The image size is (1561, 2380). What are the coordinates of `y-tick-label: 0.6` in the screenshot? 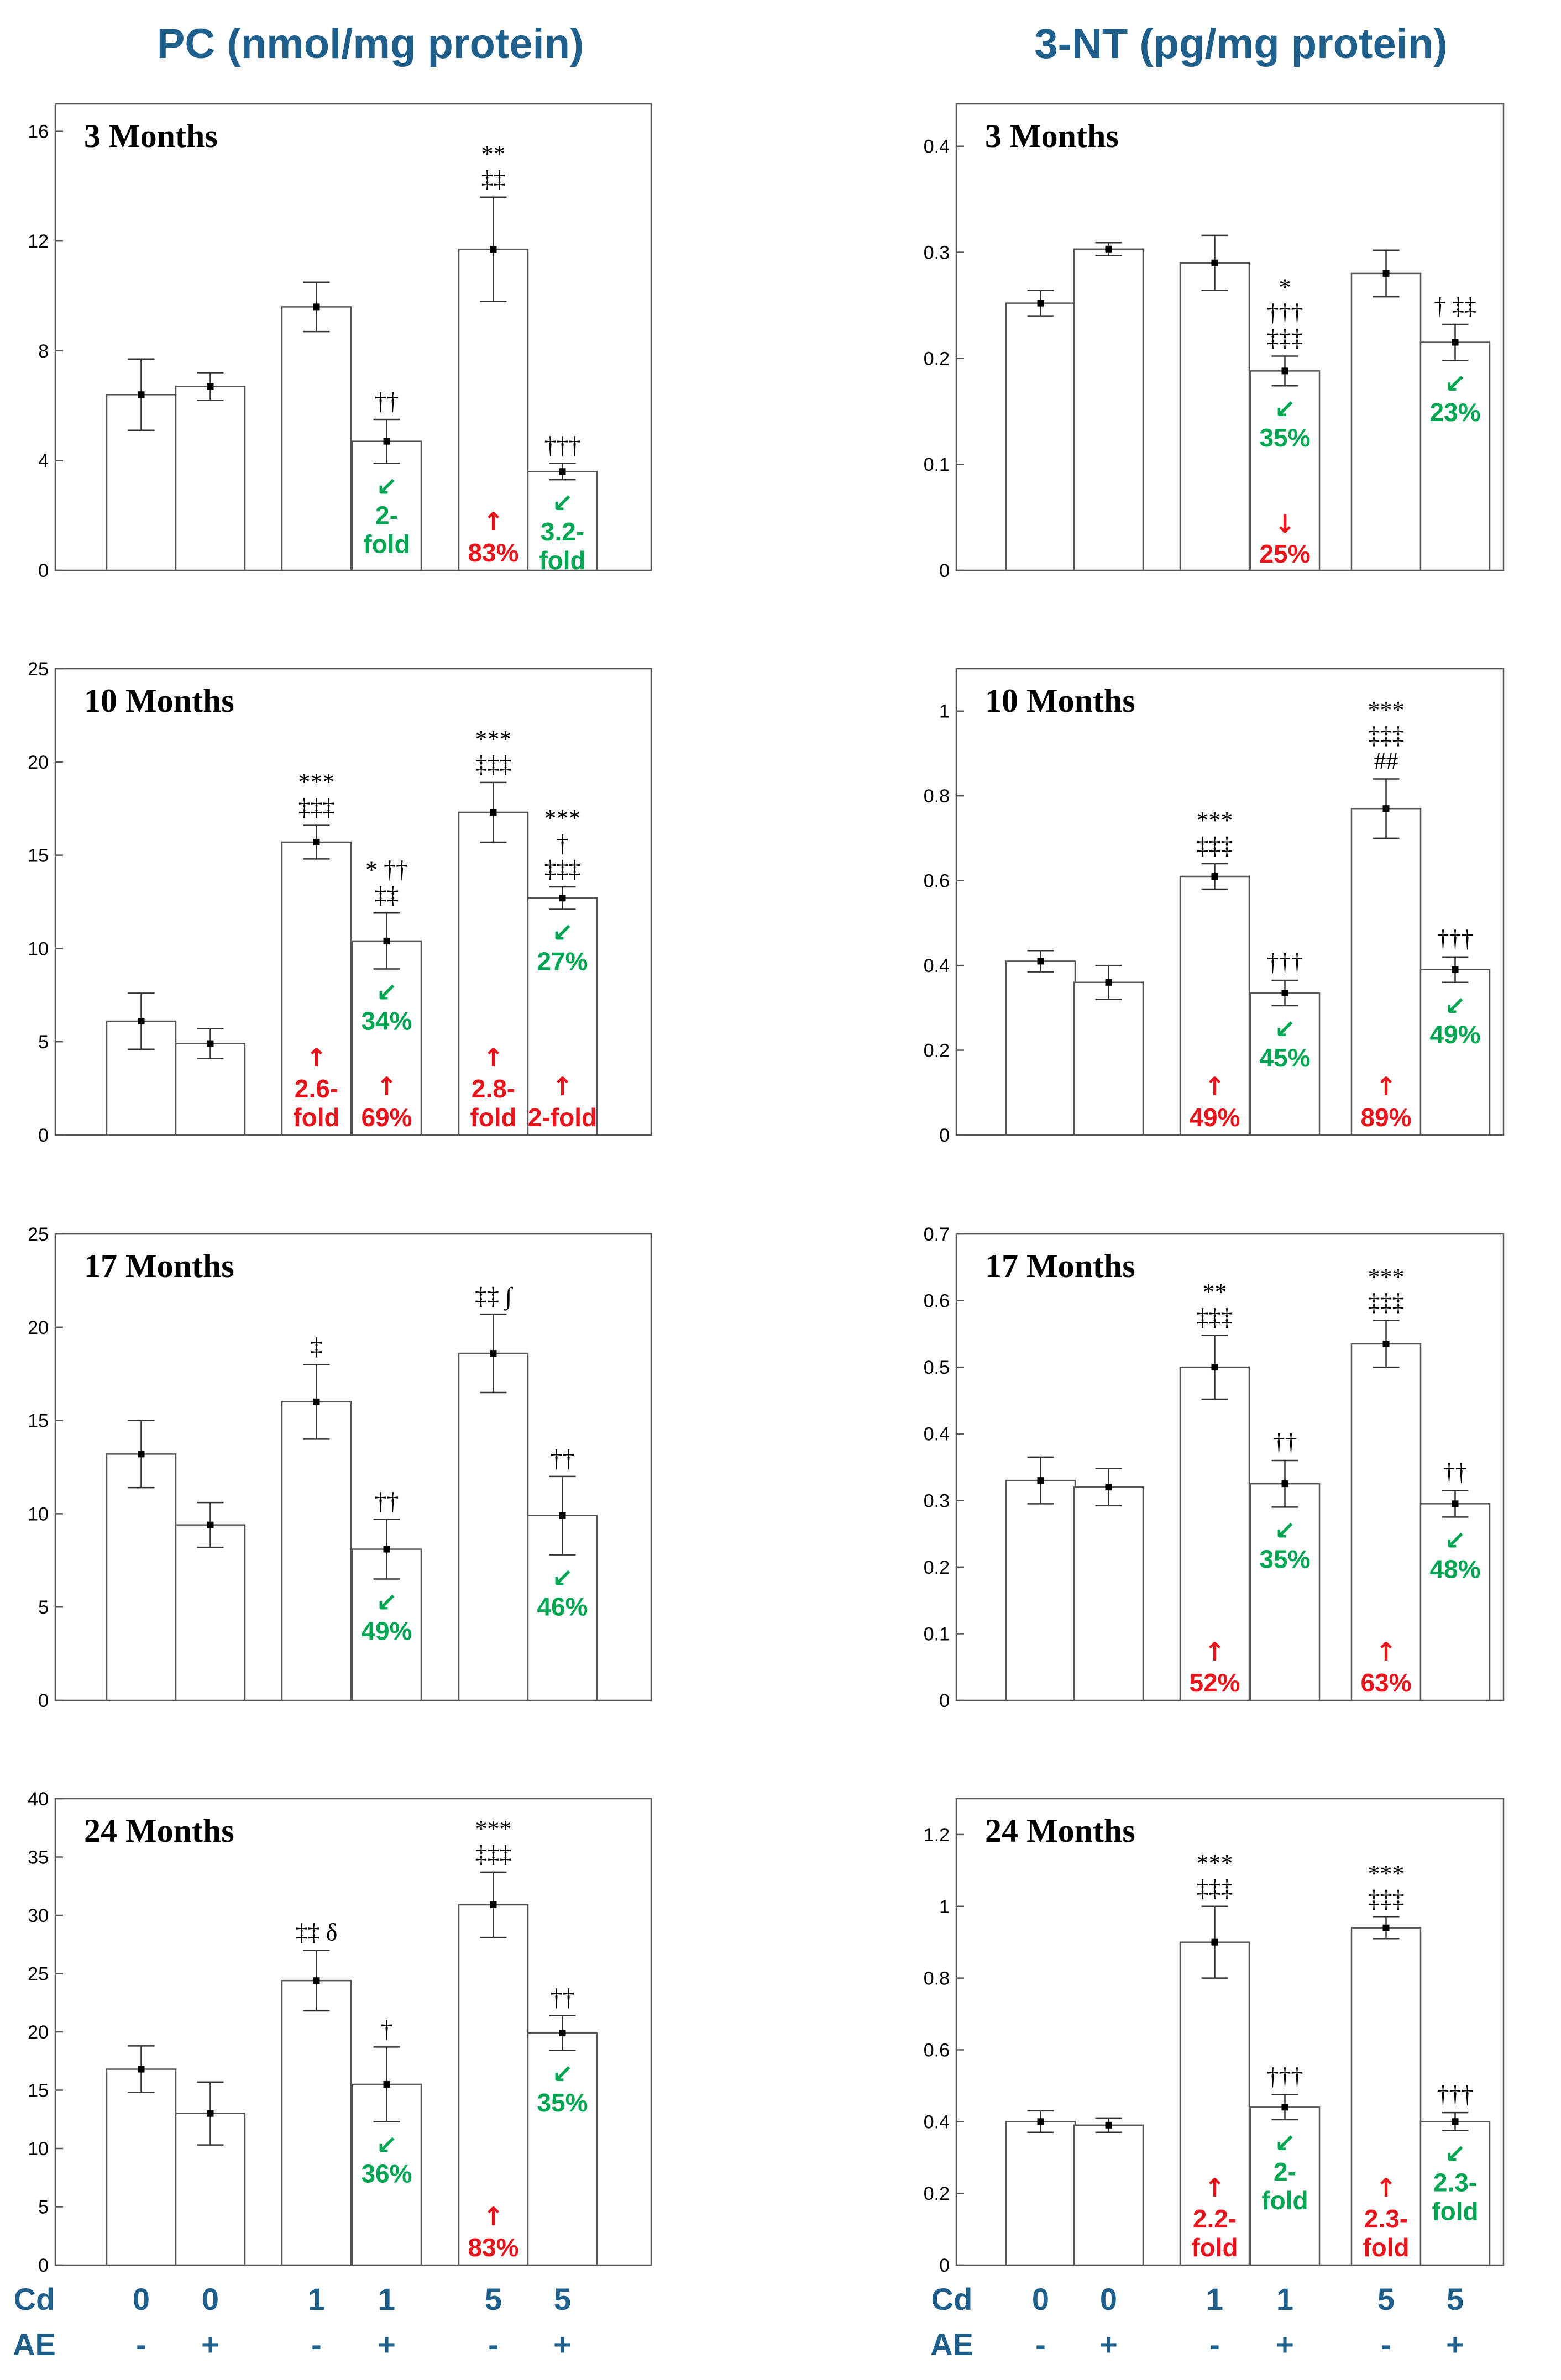 It's located at (937, 2050).